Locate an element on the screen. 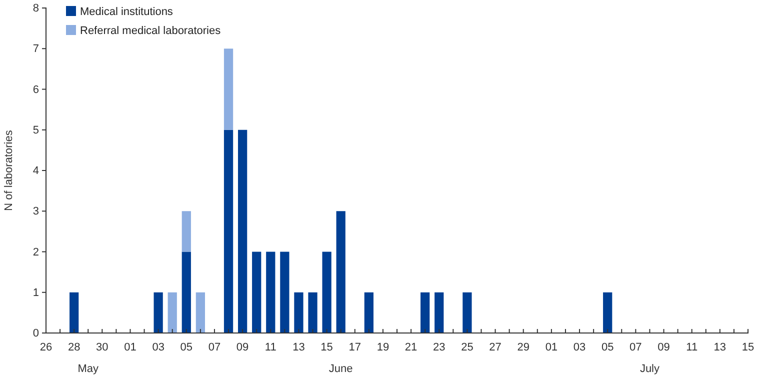  legend-label: Referral medical laboratories is located at coordinates (151, 31).